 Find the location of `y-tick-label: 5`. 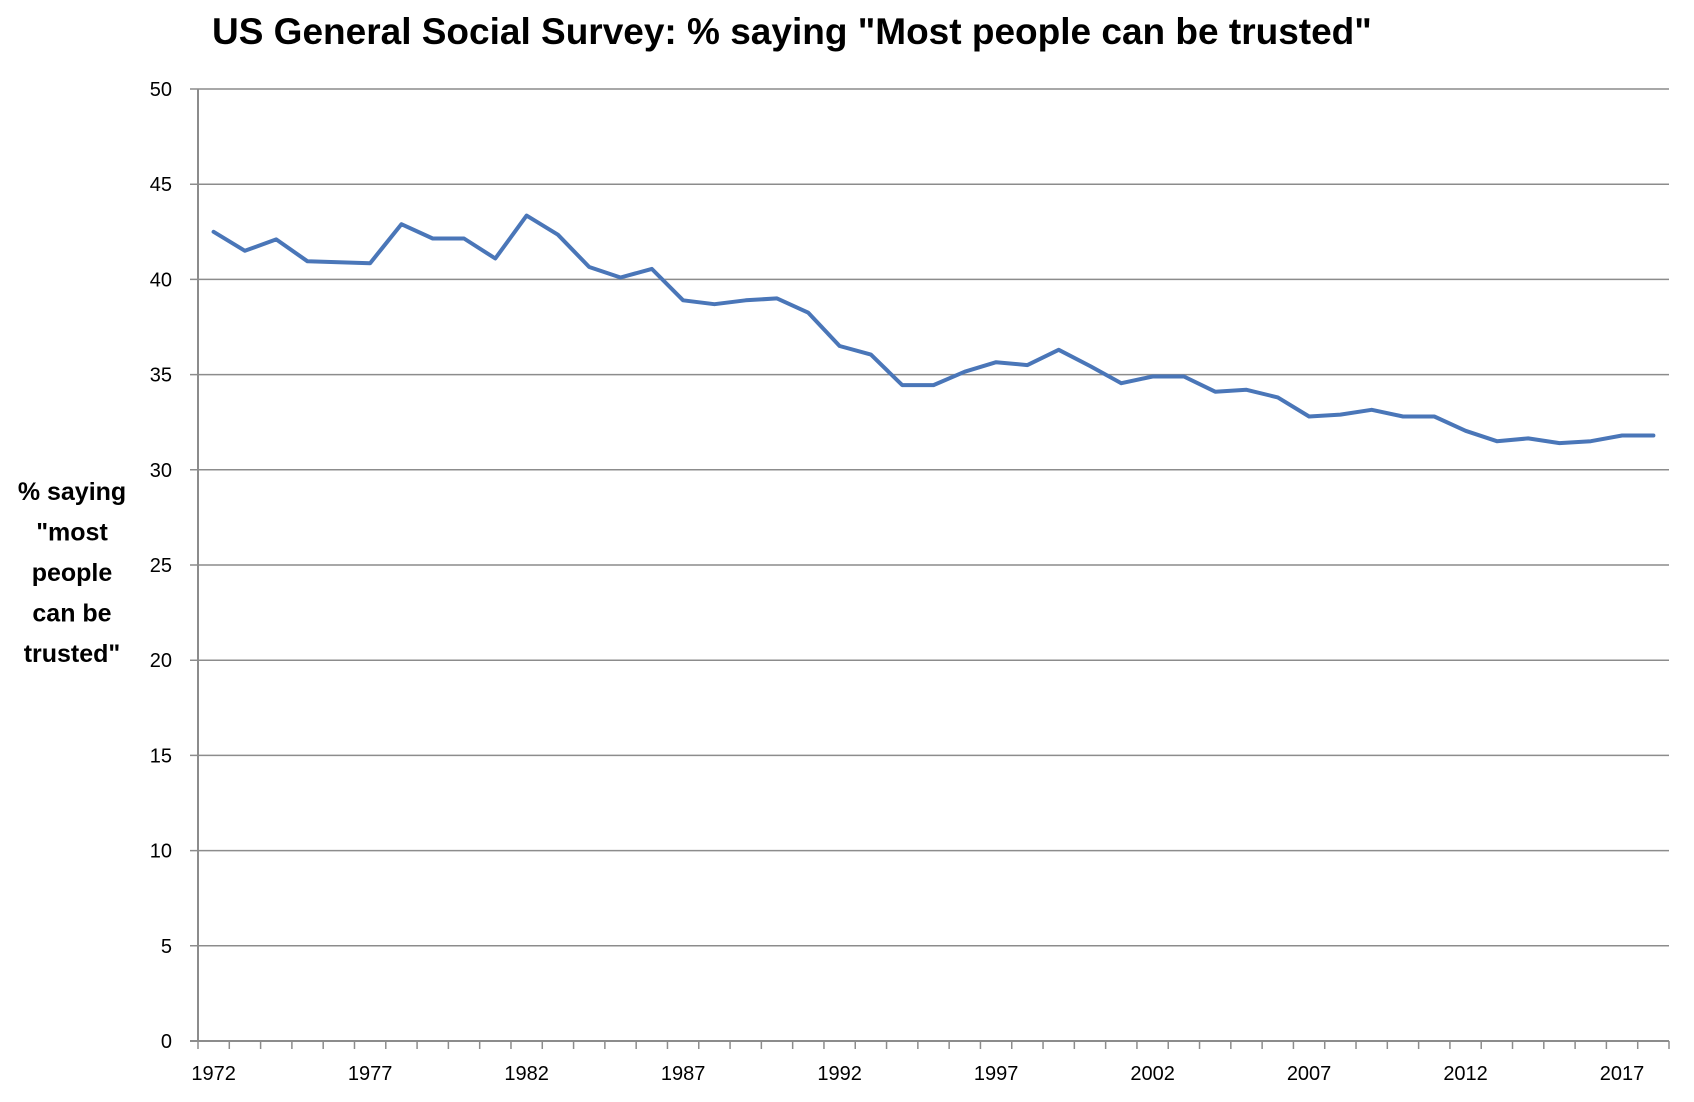

y-tick-label: 5 is located at coordinates (166, 947).